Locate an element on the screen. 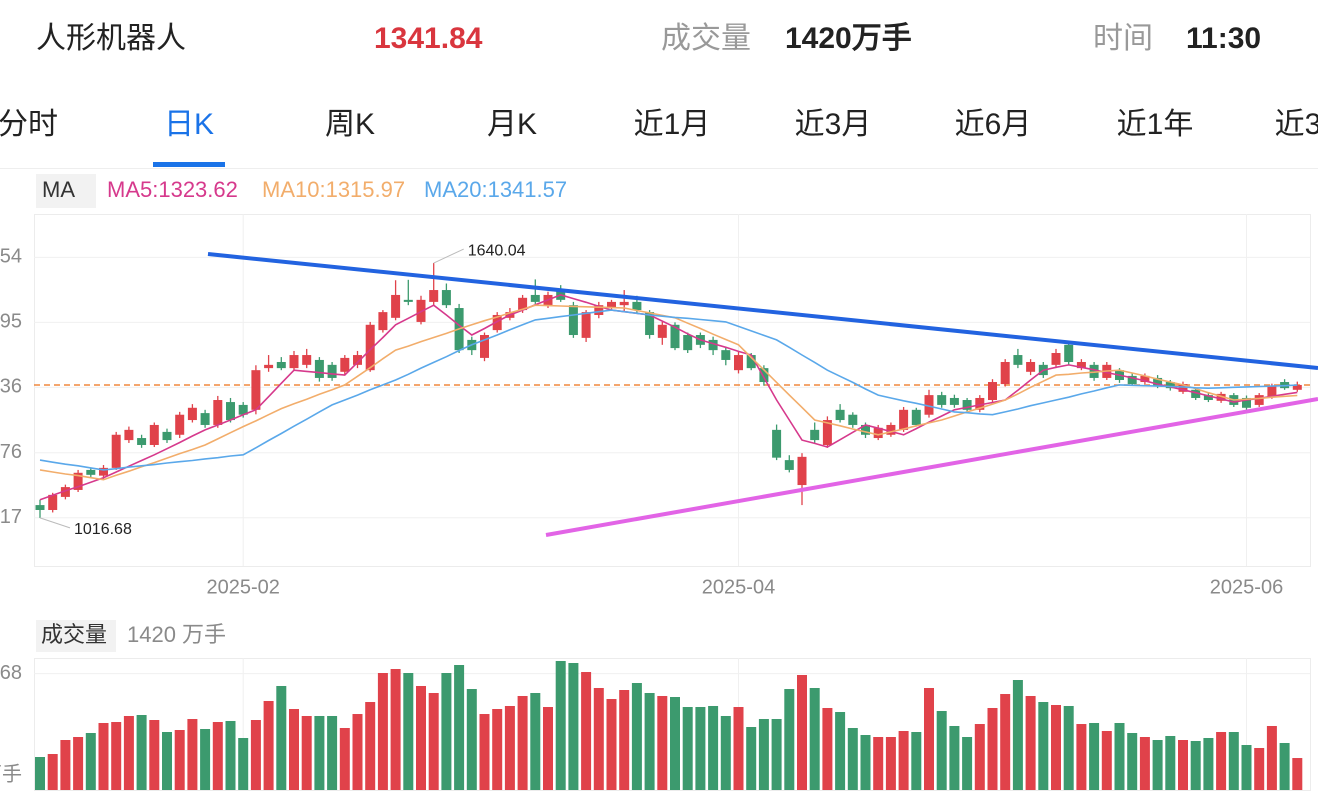  period-tabs: 分时 日K 周K 月K 近1月 近3月 近6月 近1年 近3年 is located at coordinates (659, 137).